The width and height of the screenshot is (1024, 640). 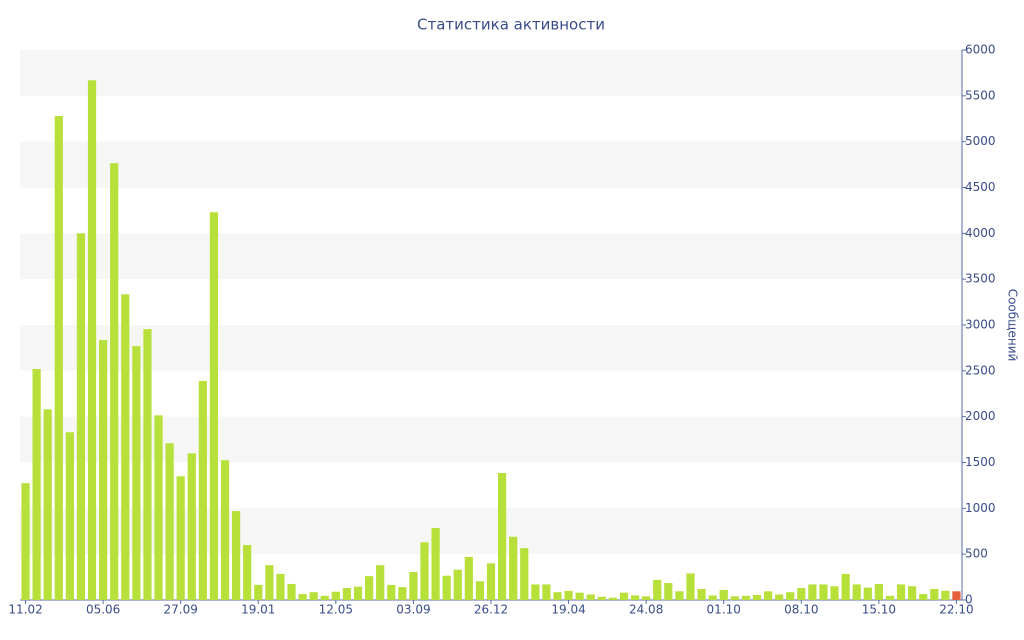 What do you see at coordinates (491, 610) in the screenshot?
I see `x-tick-label: 26.12` at bounding box center [491, 610].